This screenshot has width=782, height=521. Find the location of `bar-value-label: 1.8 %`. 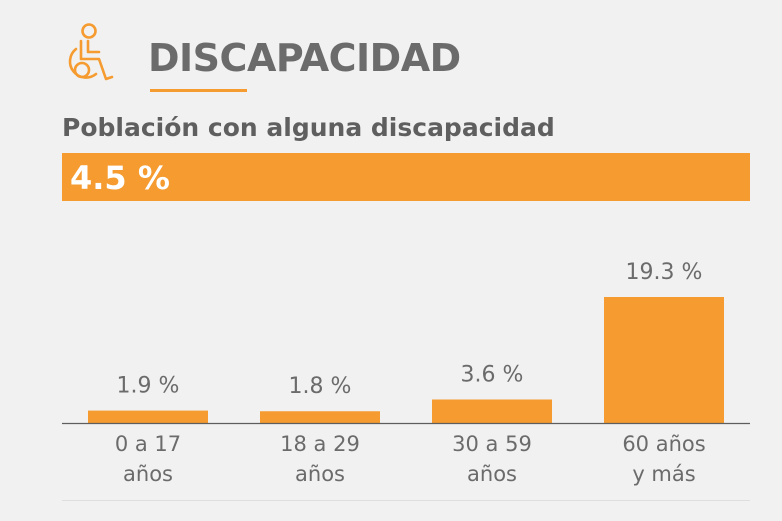

bar-value-label: 1.8 % is located at coordinates (320, 386).